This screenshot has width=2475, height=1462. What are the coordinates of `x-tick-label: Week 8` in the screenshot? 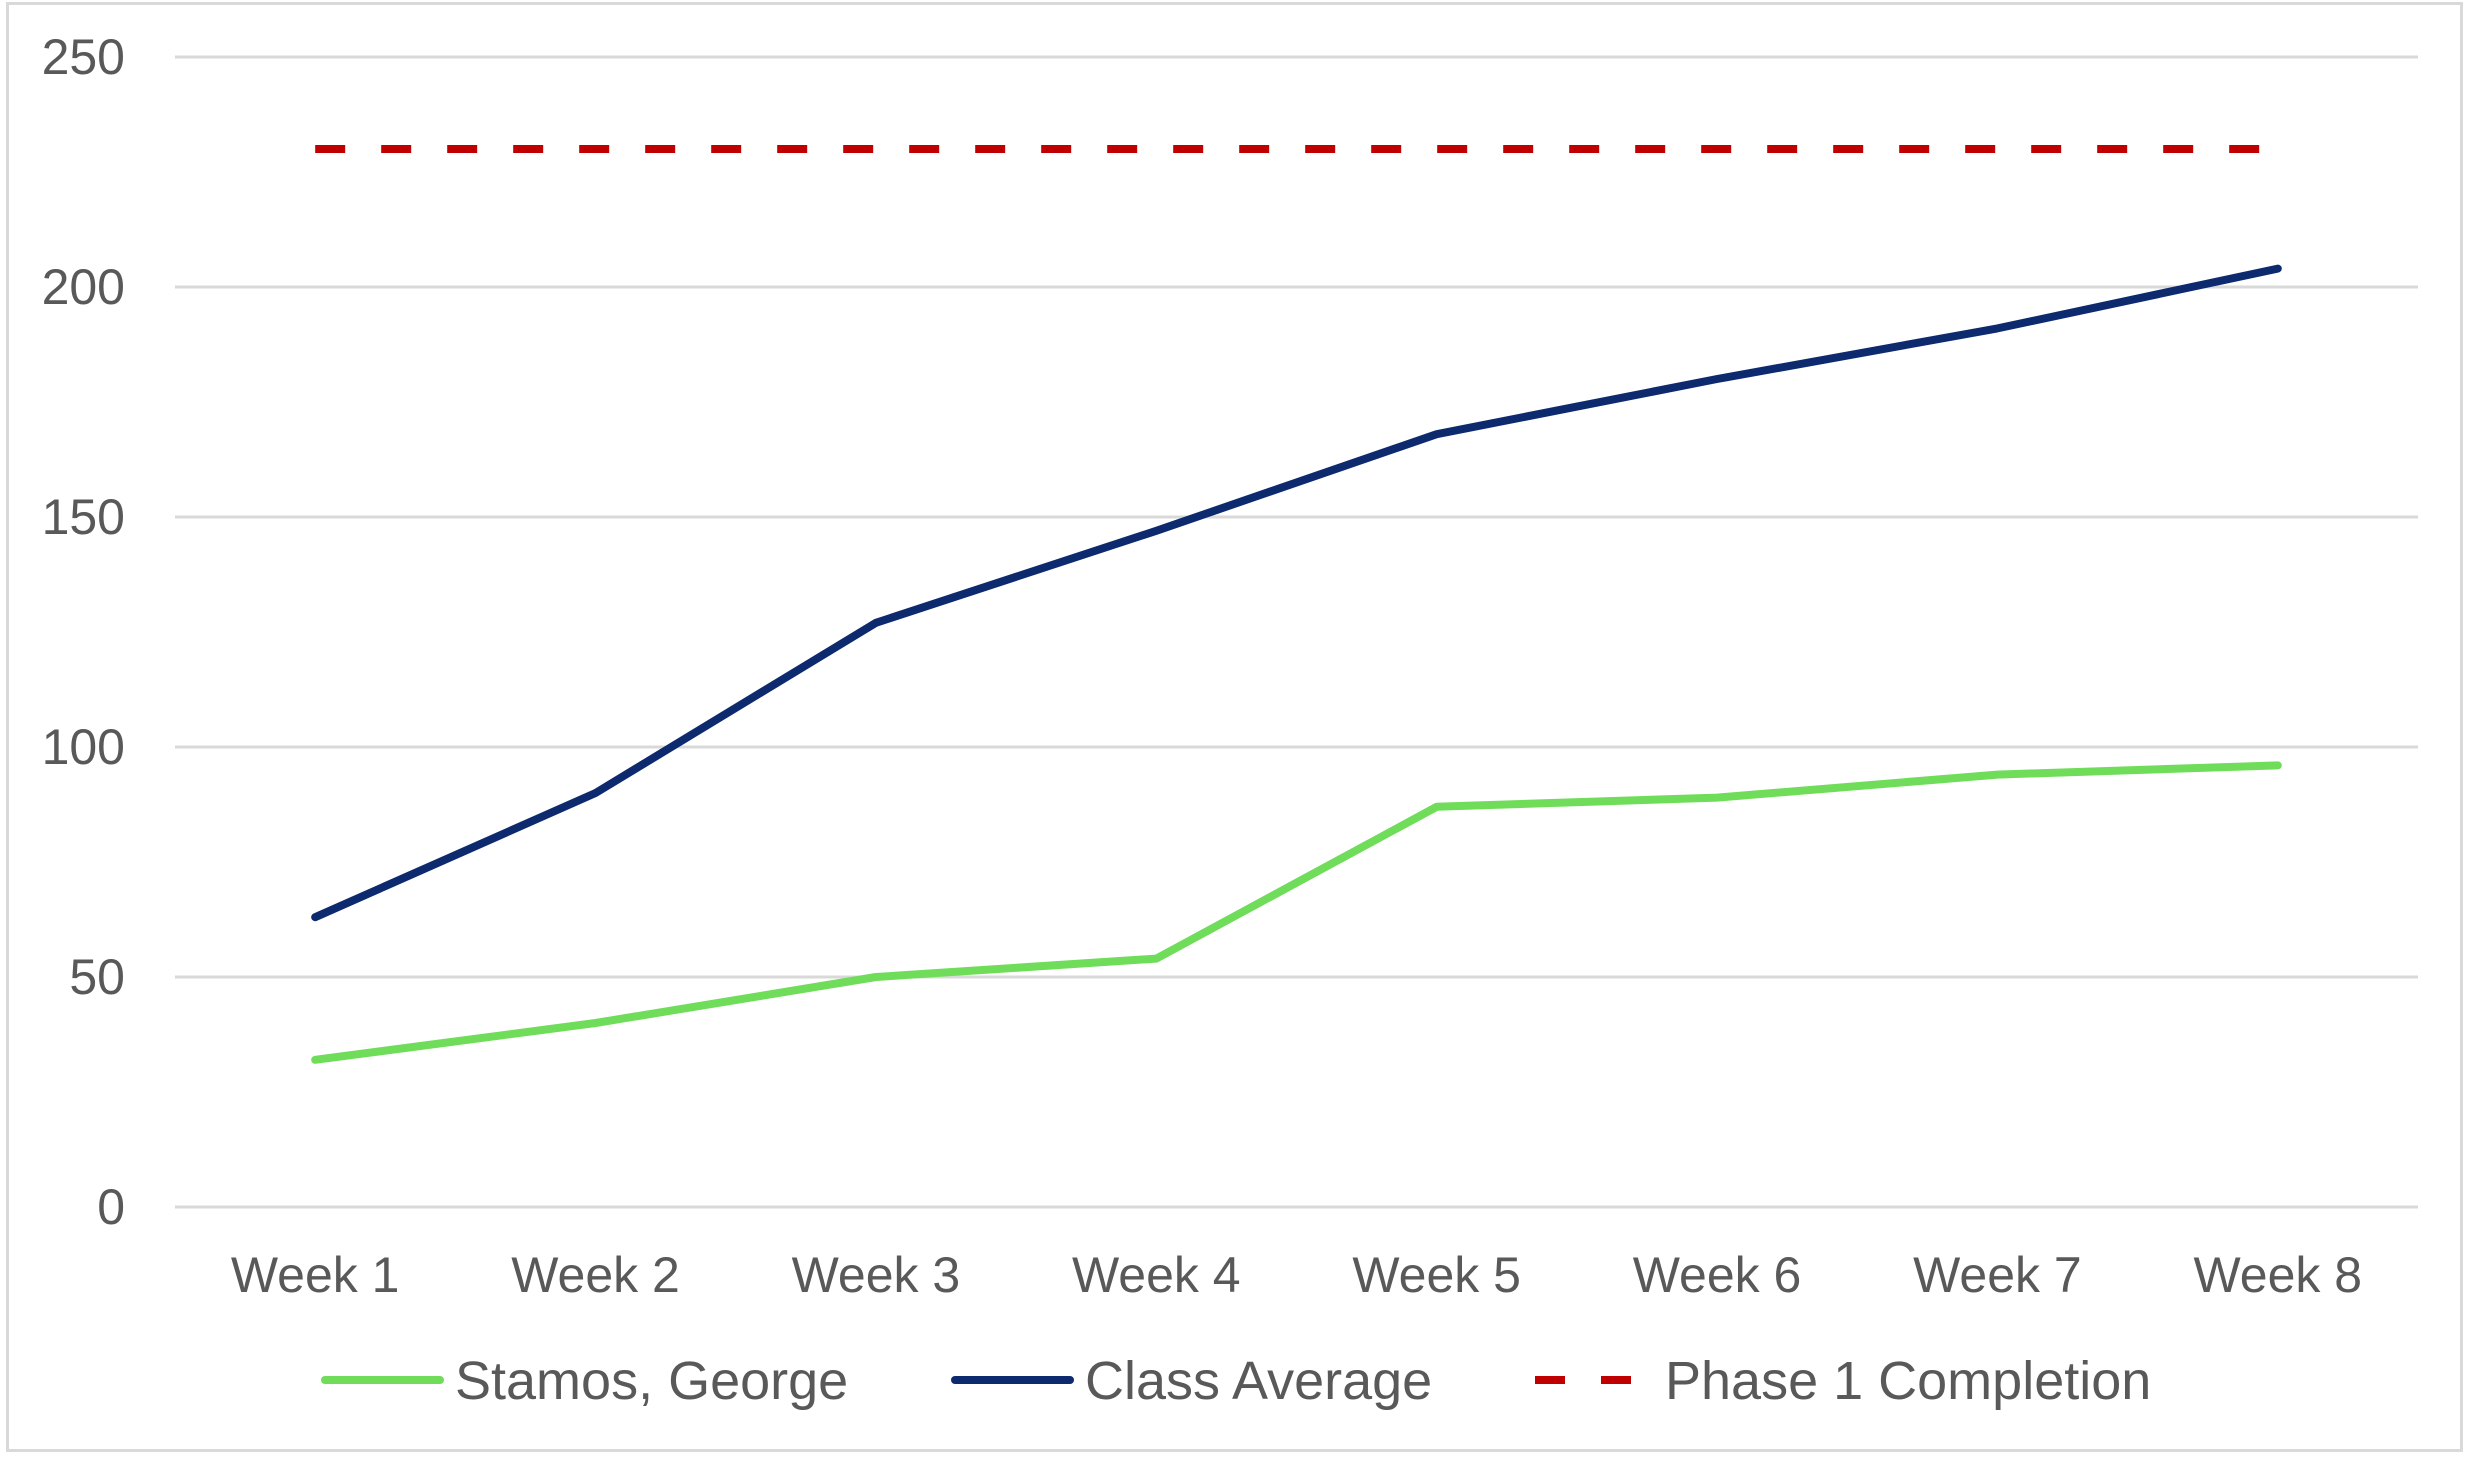 It's located at (2278, 1275).